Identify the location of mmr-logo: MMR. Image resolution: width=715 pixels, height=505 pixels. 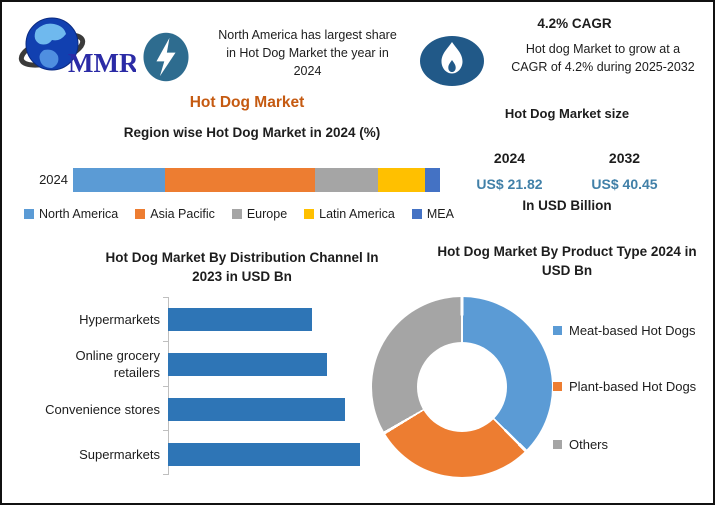
(77, 47).